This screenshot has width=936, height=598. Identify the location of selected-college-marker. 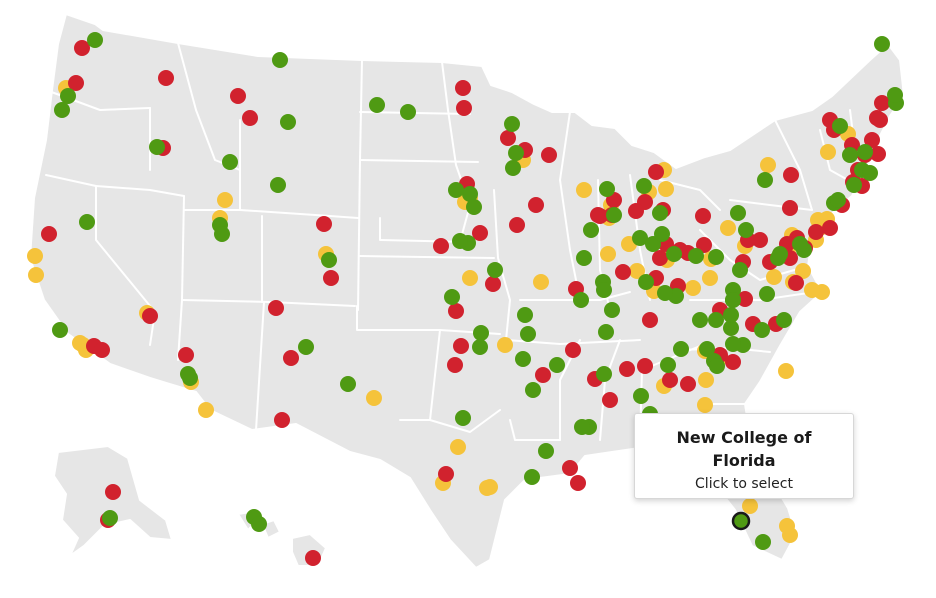
(741, 521).